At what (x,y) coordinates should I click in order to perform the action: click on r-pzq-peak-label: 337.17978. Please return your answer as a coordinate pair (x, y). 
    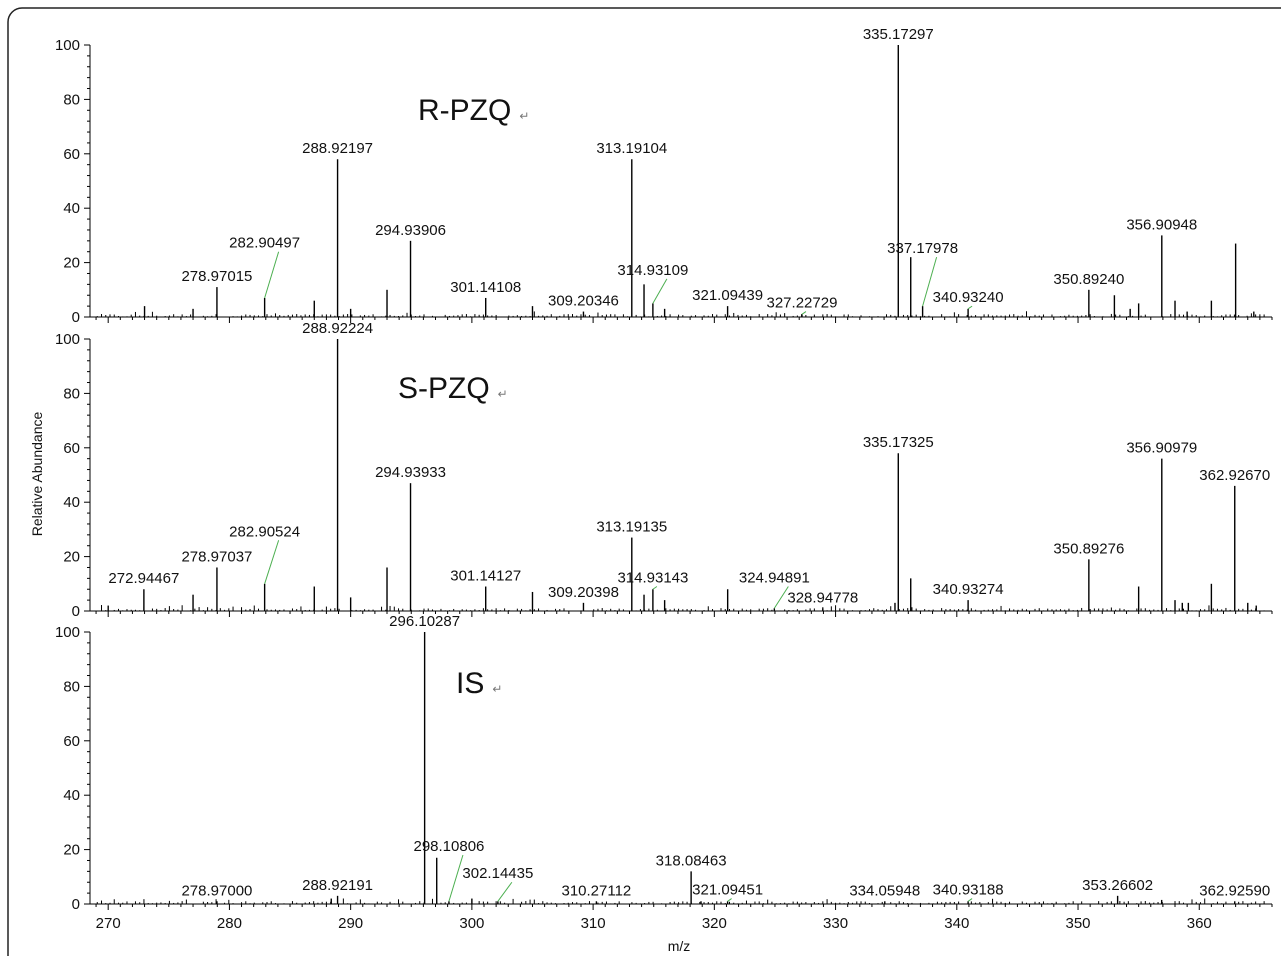
    Looking at the image, I should click on (922, 248).